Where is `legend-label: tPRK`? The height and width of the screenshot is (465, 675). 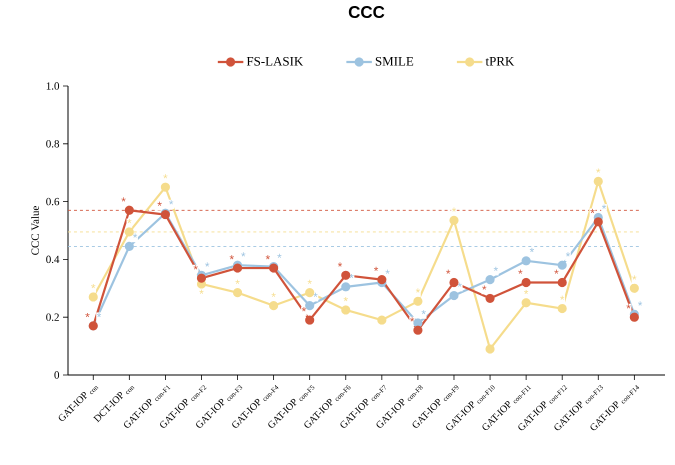
legend-label: tPRK is located at coordinates (500, 61).